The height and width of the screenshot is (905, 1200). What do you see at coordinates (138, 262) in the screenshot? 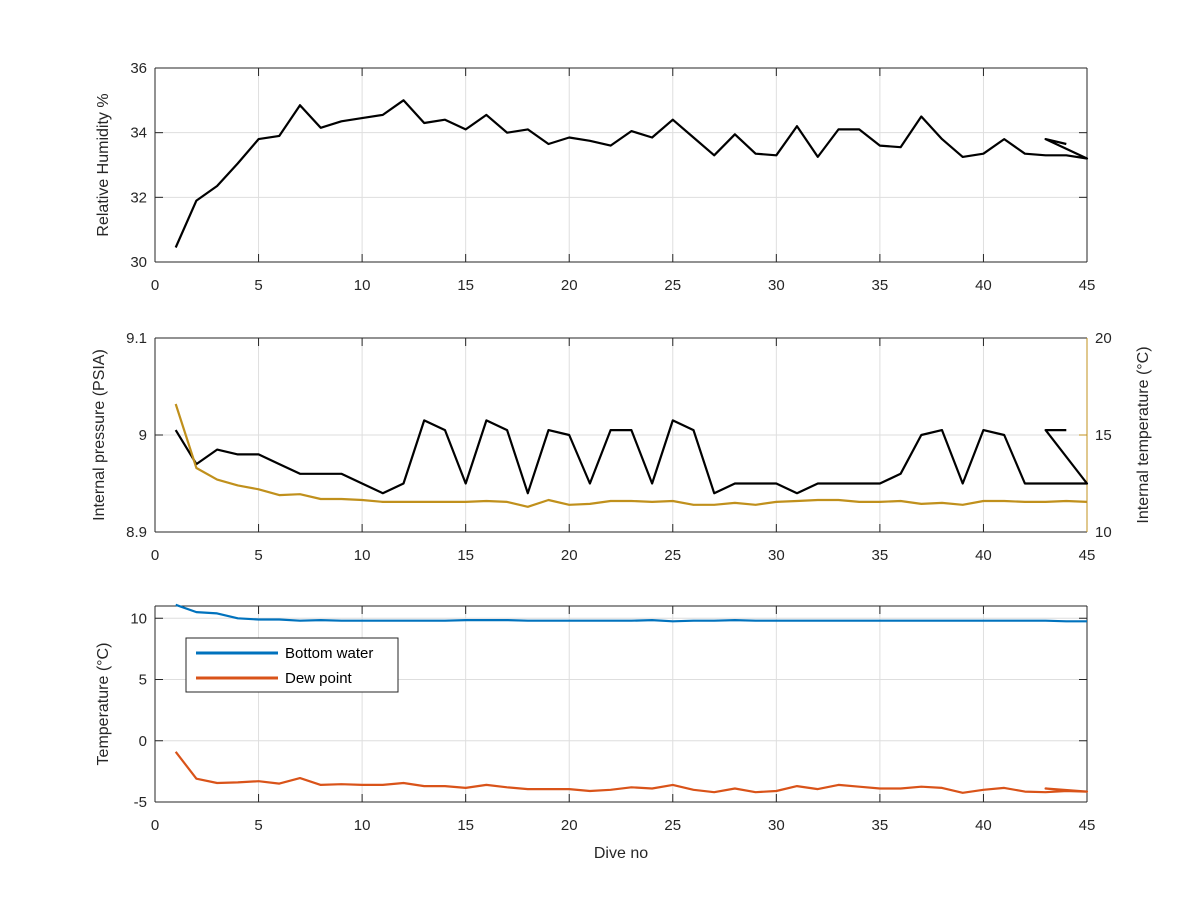
I see `y-tick-label: 30` at bounding box center [138, 262].